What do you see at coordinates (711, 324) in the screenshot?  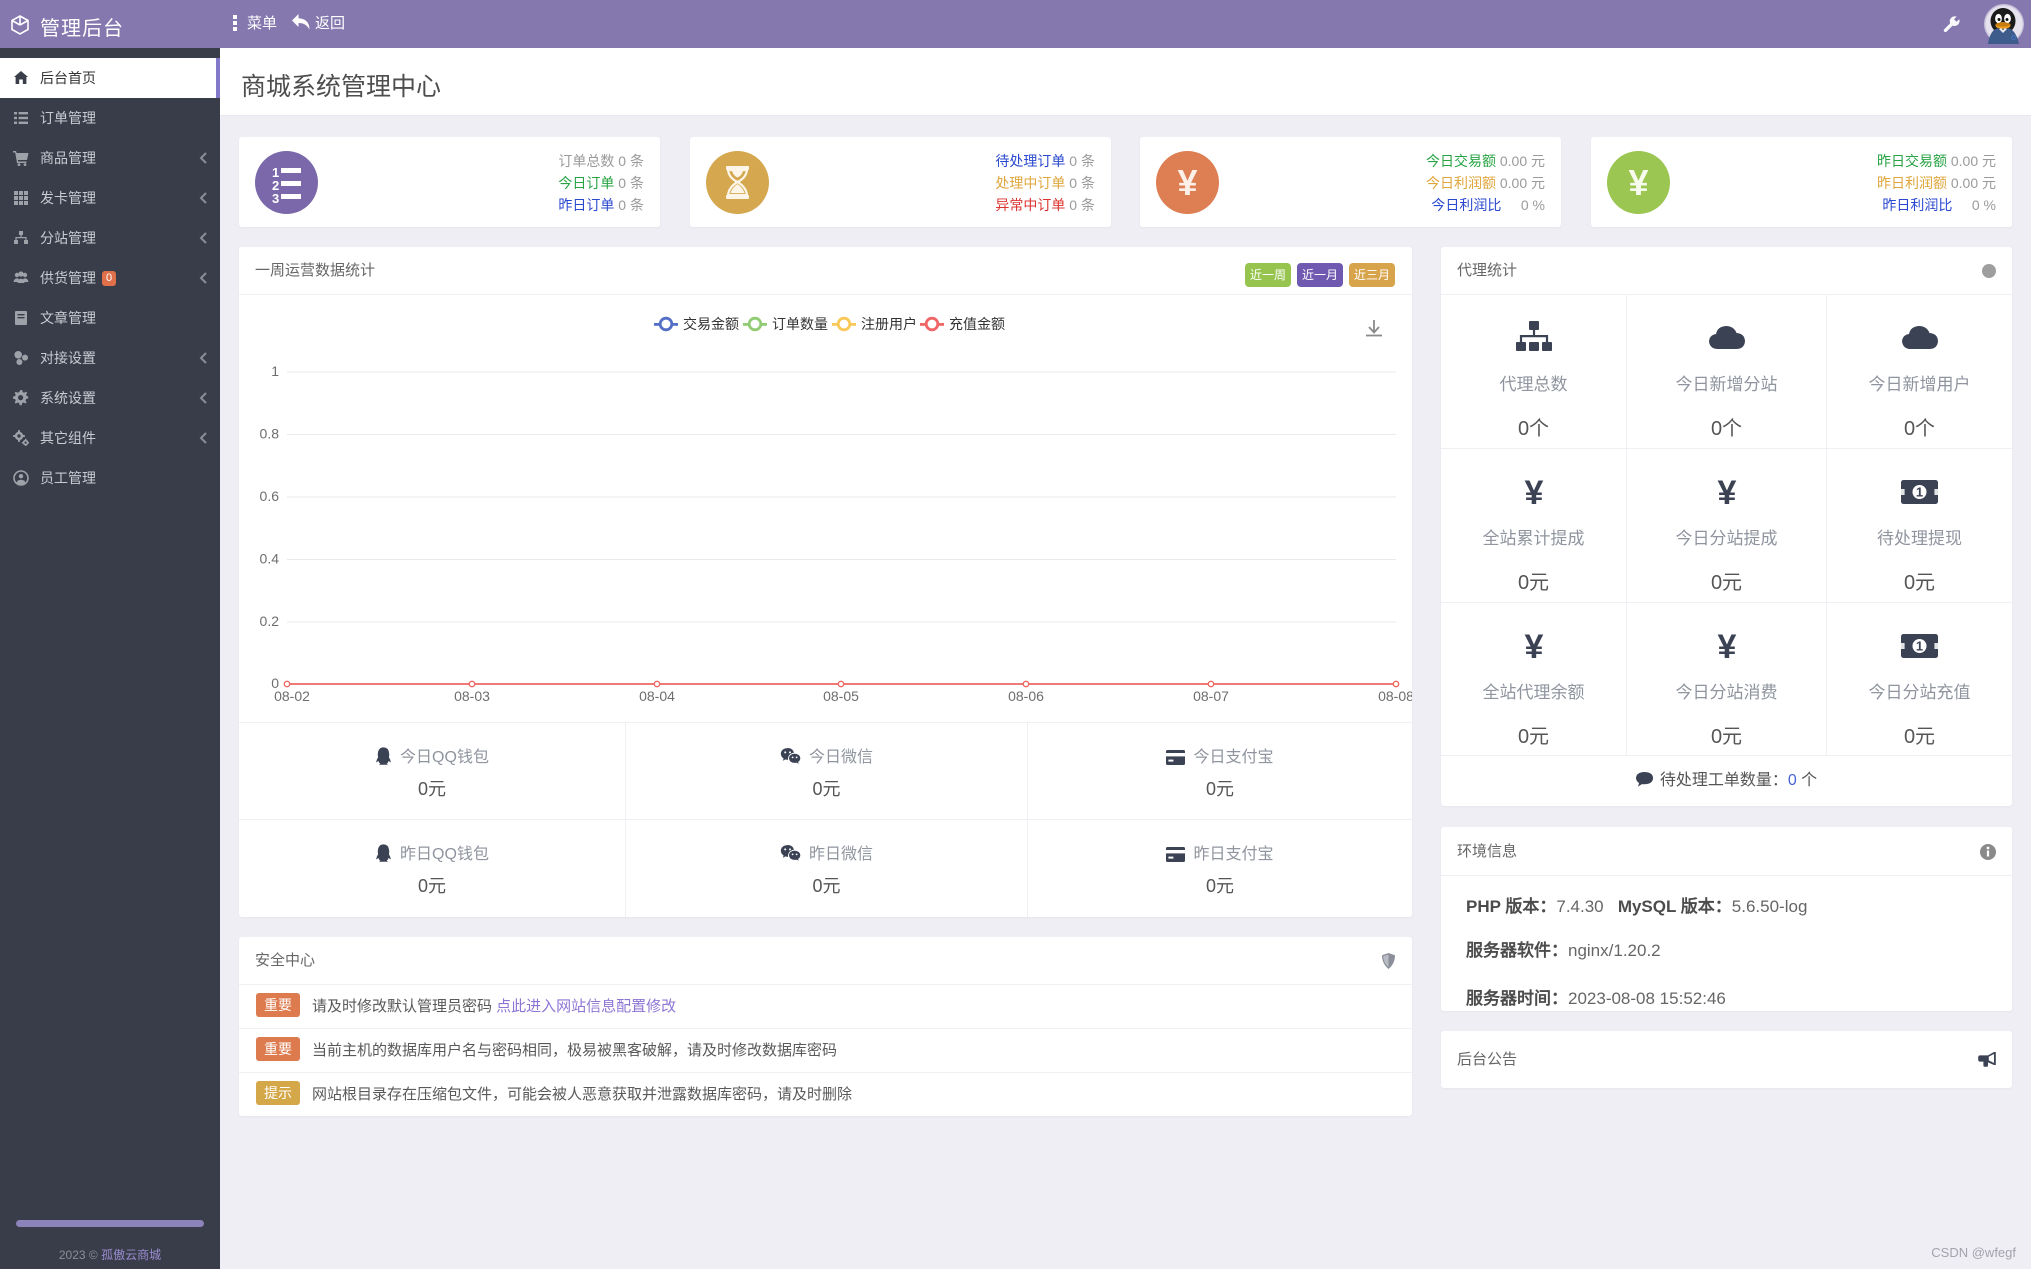 I see `svg-text: 交易金额` at bounding box center [711, 324].